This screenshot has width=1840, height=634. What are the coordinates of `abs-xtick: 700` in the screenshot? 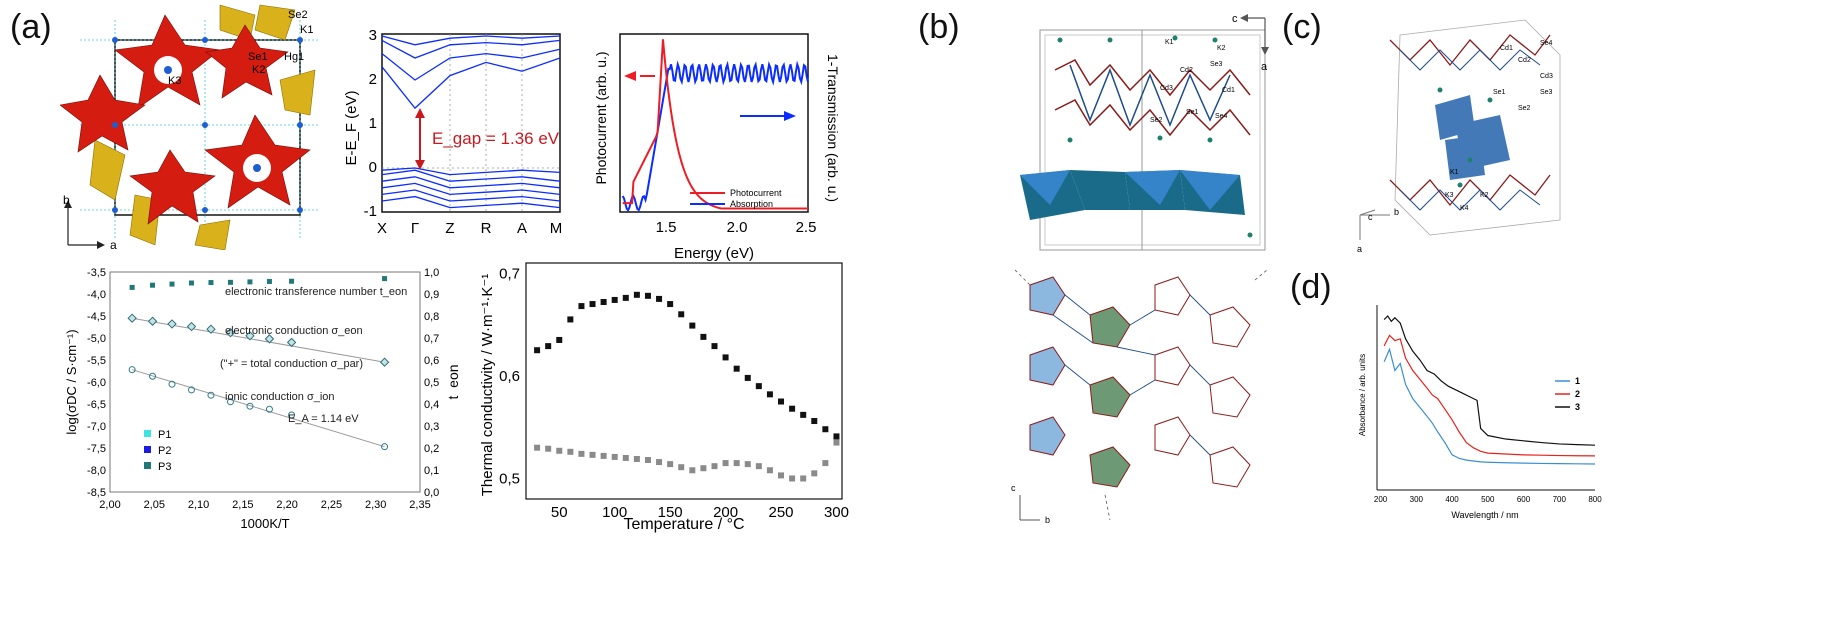 It's located at (1560, 499).